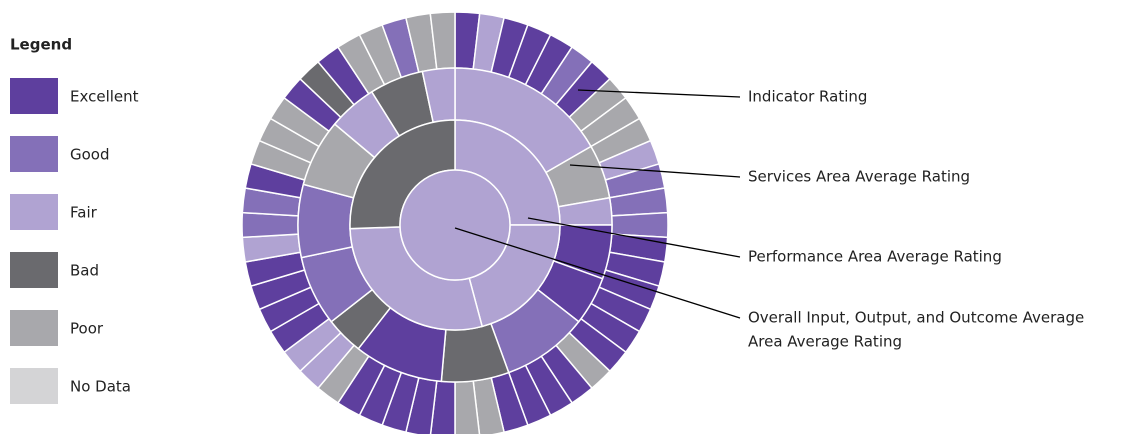 Image resolution: width=1146 pixels, height=438 pixels. I want to click on callout-label: Area Average Rating, so click(825, 342).